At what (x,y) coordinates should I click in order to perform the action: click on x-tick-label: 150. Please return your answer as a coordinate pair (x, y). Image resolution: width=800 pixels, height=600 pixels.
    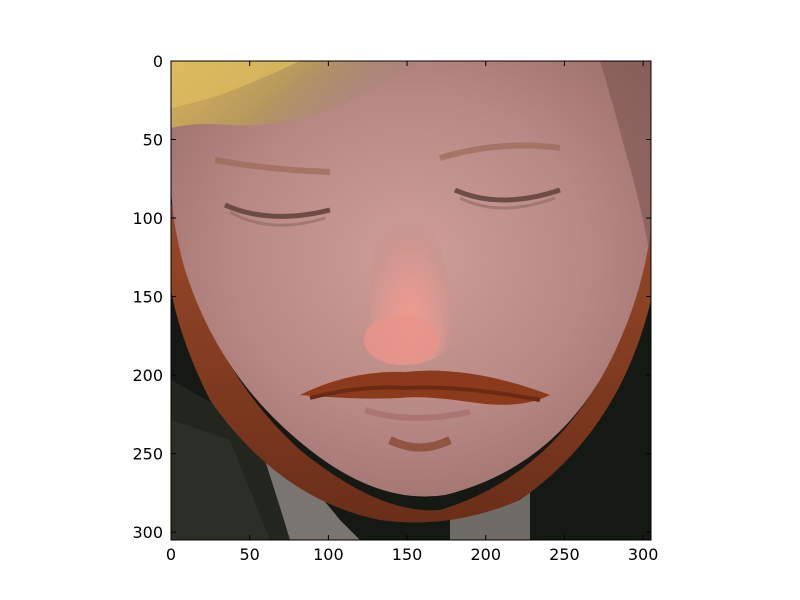
    Looking at the image, I should click on (407, 554).